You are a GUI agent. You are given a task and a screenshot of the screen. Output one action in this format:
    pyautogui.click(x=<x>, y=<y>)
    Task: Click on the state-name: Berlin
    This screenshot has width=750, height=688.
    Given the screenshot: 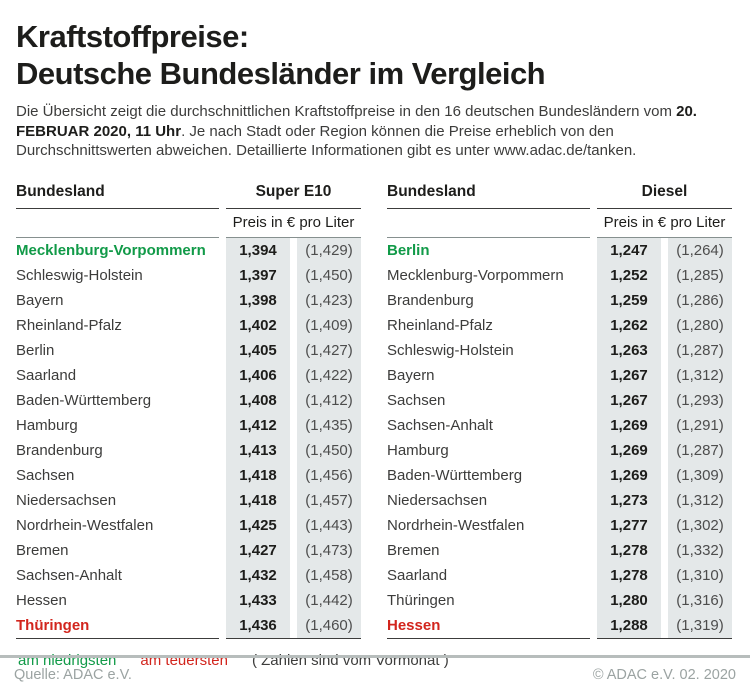 What is the action you would take?
    pyautogui.click(x=408, y=250)
    